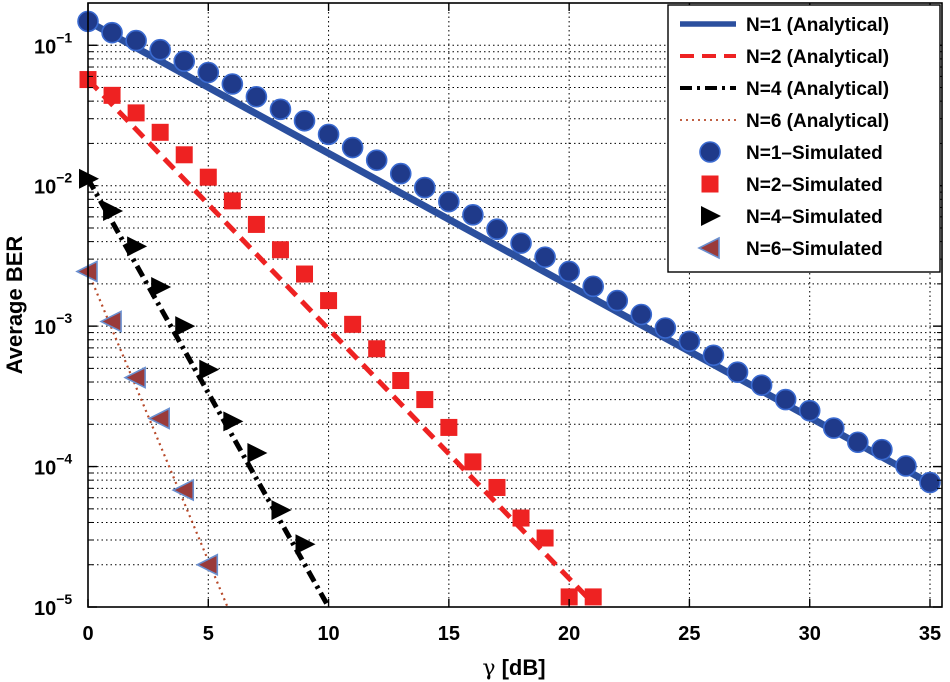 The height and width of the screenshot is (682, 950). I want to click on legend-label: N=4–Simulated, so click(814, 217).